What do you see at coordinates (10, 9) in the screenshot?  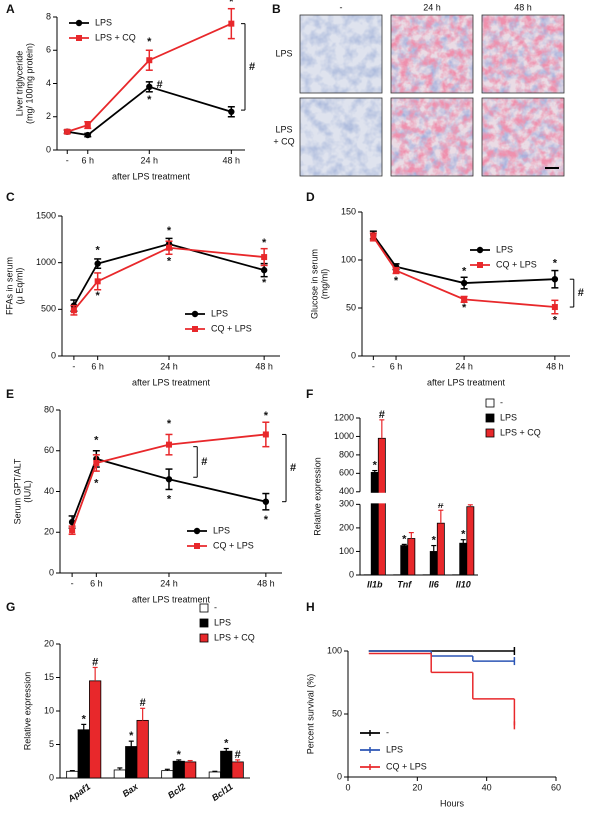 I see `panel-letter: A` at bounding box center [10, 9].